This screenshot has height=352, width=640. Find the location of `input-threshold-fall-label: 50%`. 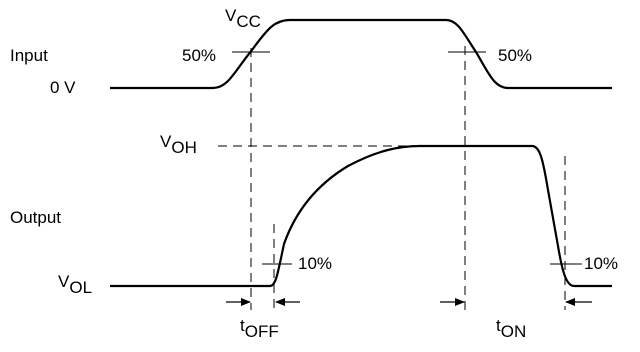

input-threshold-fall-label: 50% is located at coordinates (515, 55).